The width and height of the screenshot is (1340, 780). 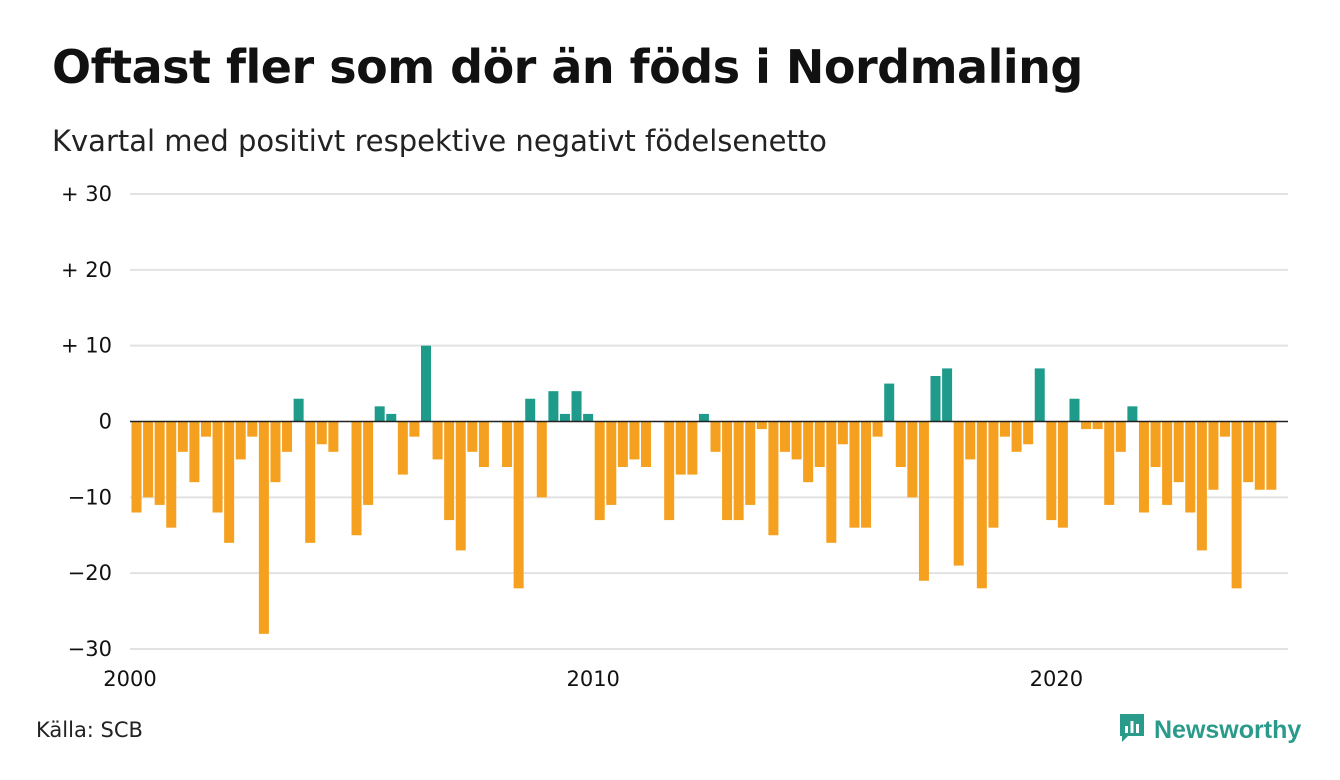 I want to click on y-tick-label: −10, so click(x=90, y=497).